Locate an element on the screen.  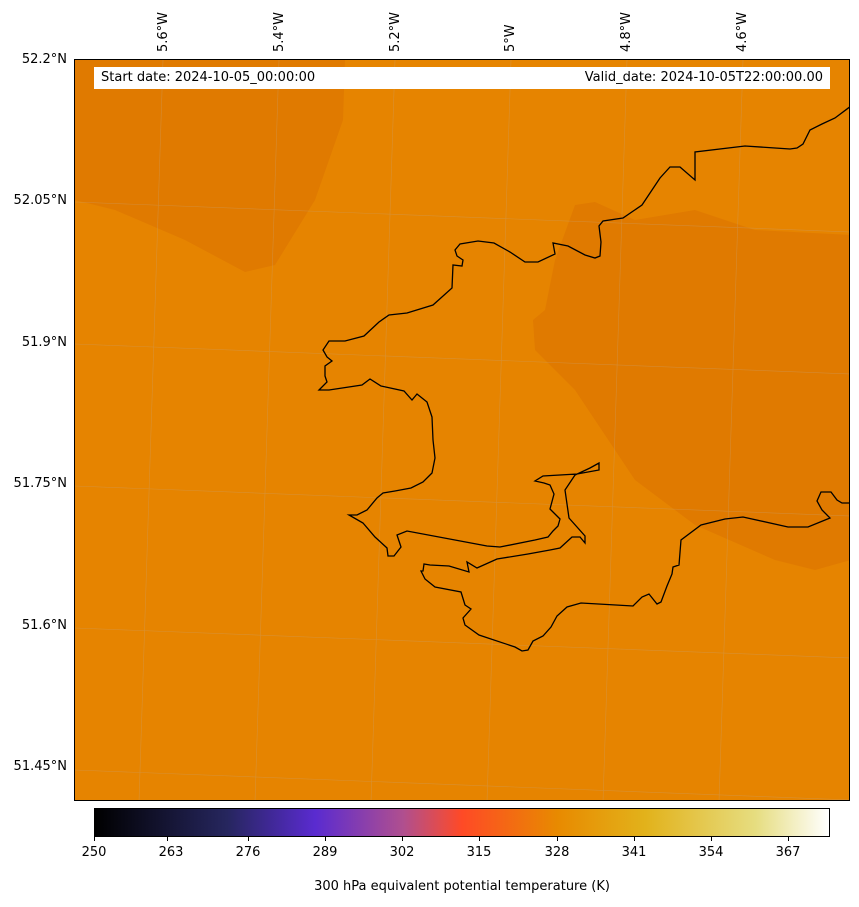
colorbar-tick-label: 276 is located at coordinates (248, 852).